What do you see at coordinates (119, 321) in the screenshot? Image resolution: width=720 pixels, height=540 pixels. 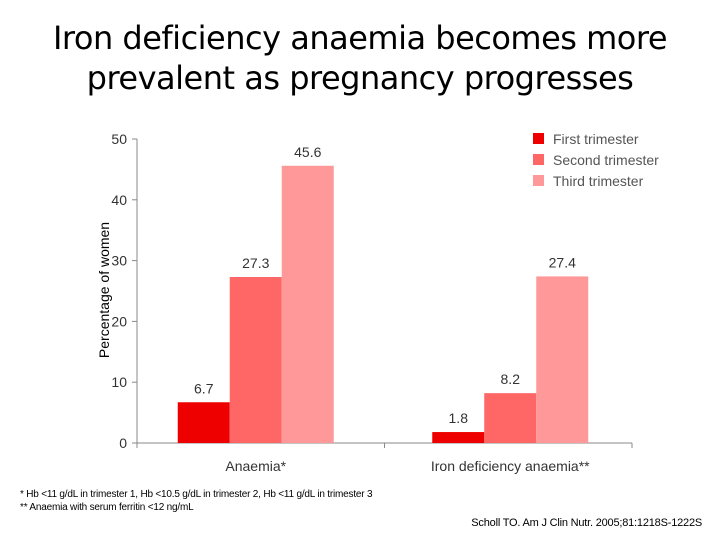 I see `y-tick-label: 20` at bounding box center [119, 321].